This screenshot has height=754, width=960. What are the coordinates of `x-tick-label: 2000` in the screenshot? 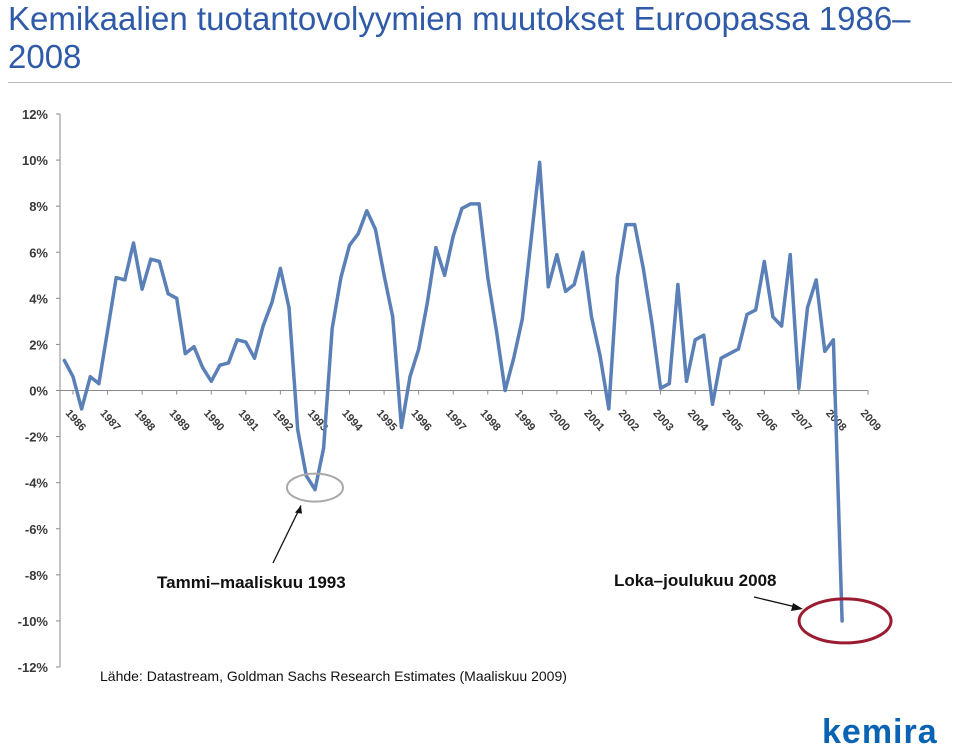 It's located at (559, 420).